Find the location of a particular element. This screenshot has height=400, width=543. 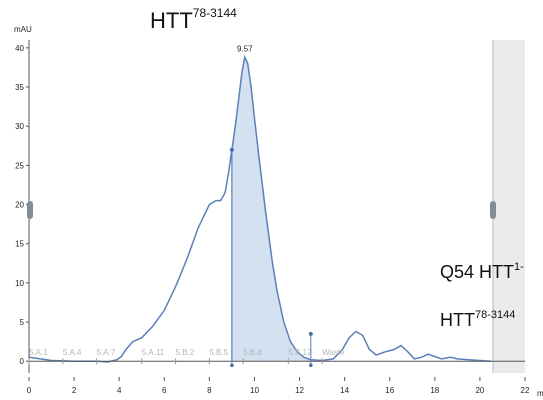

right-handle is located at coordinates (493, 210).